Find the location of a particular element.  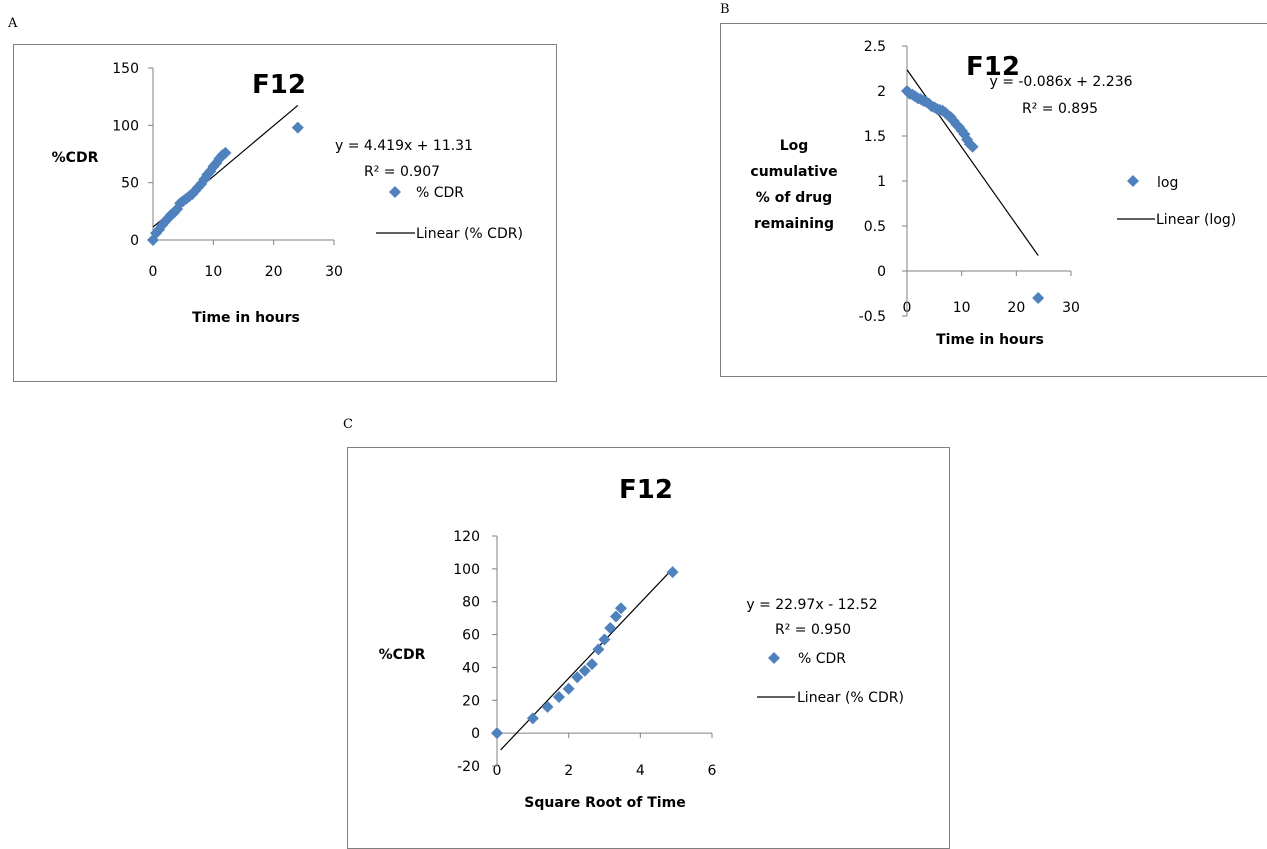

chart-c-y-tick-label: 40 is located at coordinates (471, 668).